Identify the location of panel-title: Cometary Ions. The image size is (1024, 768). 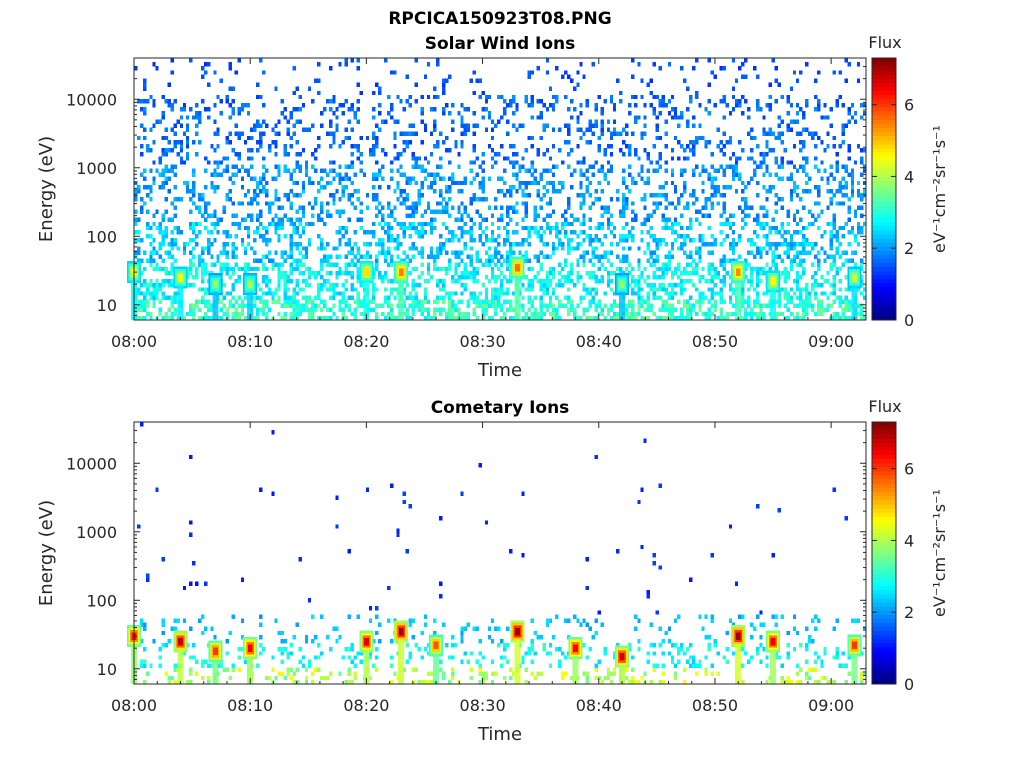
(500, 408).